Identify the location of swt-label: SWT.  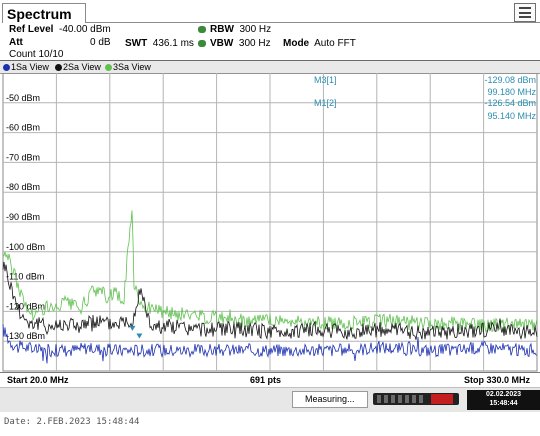
(136, 43).